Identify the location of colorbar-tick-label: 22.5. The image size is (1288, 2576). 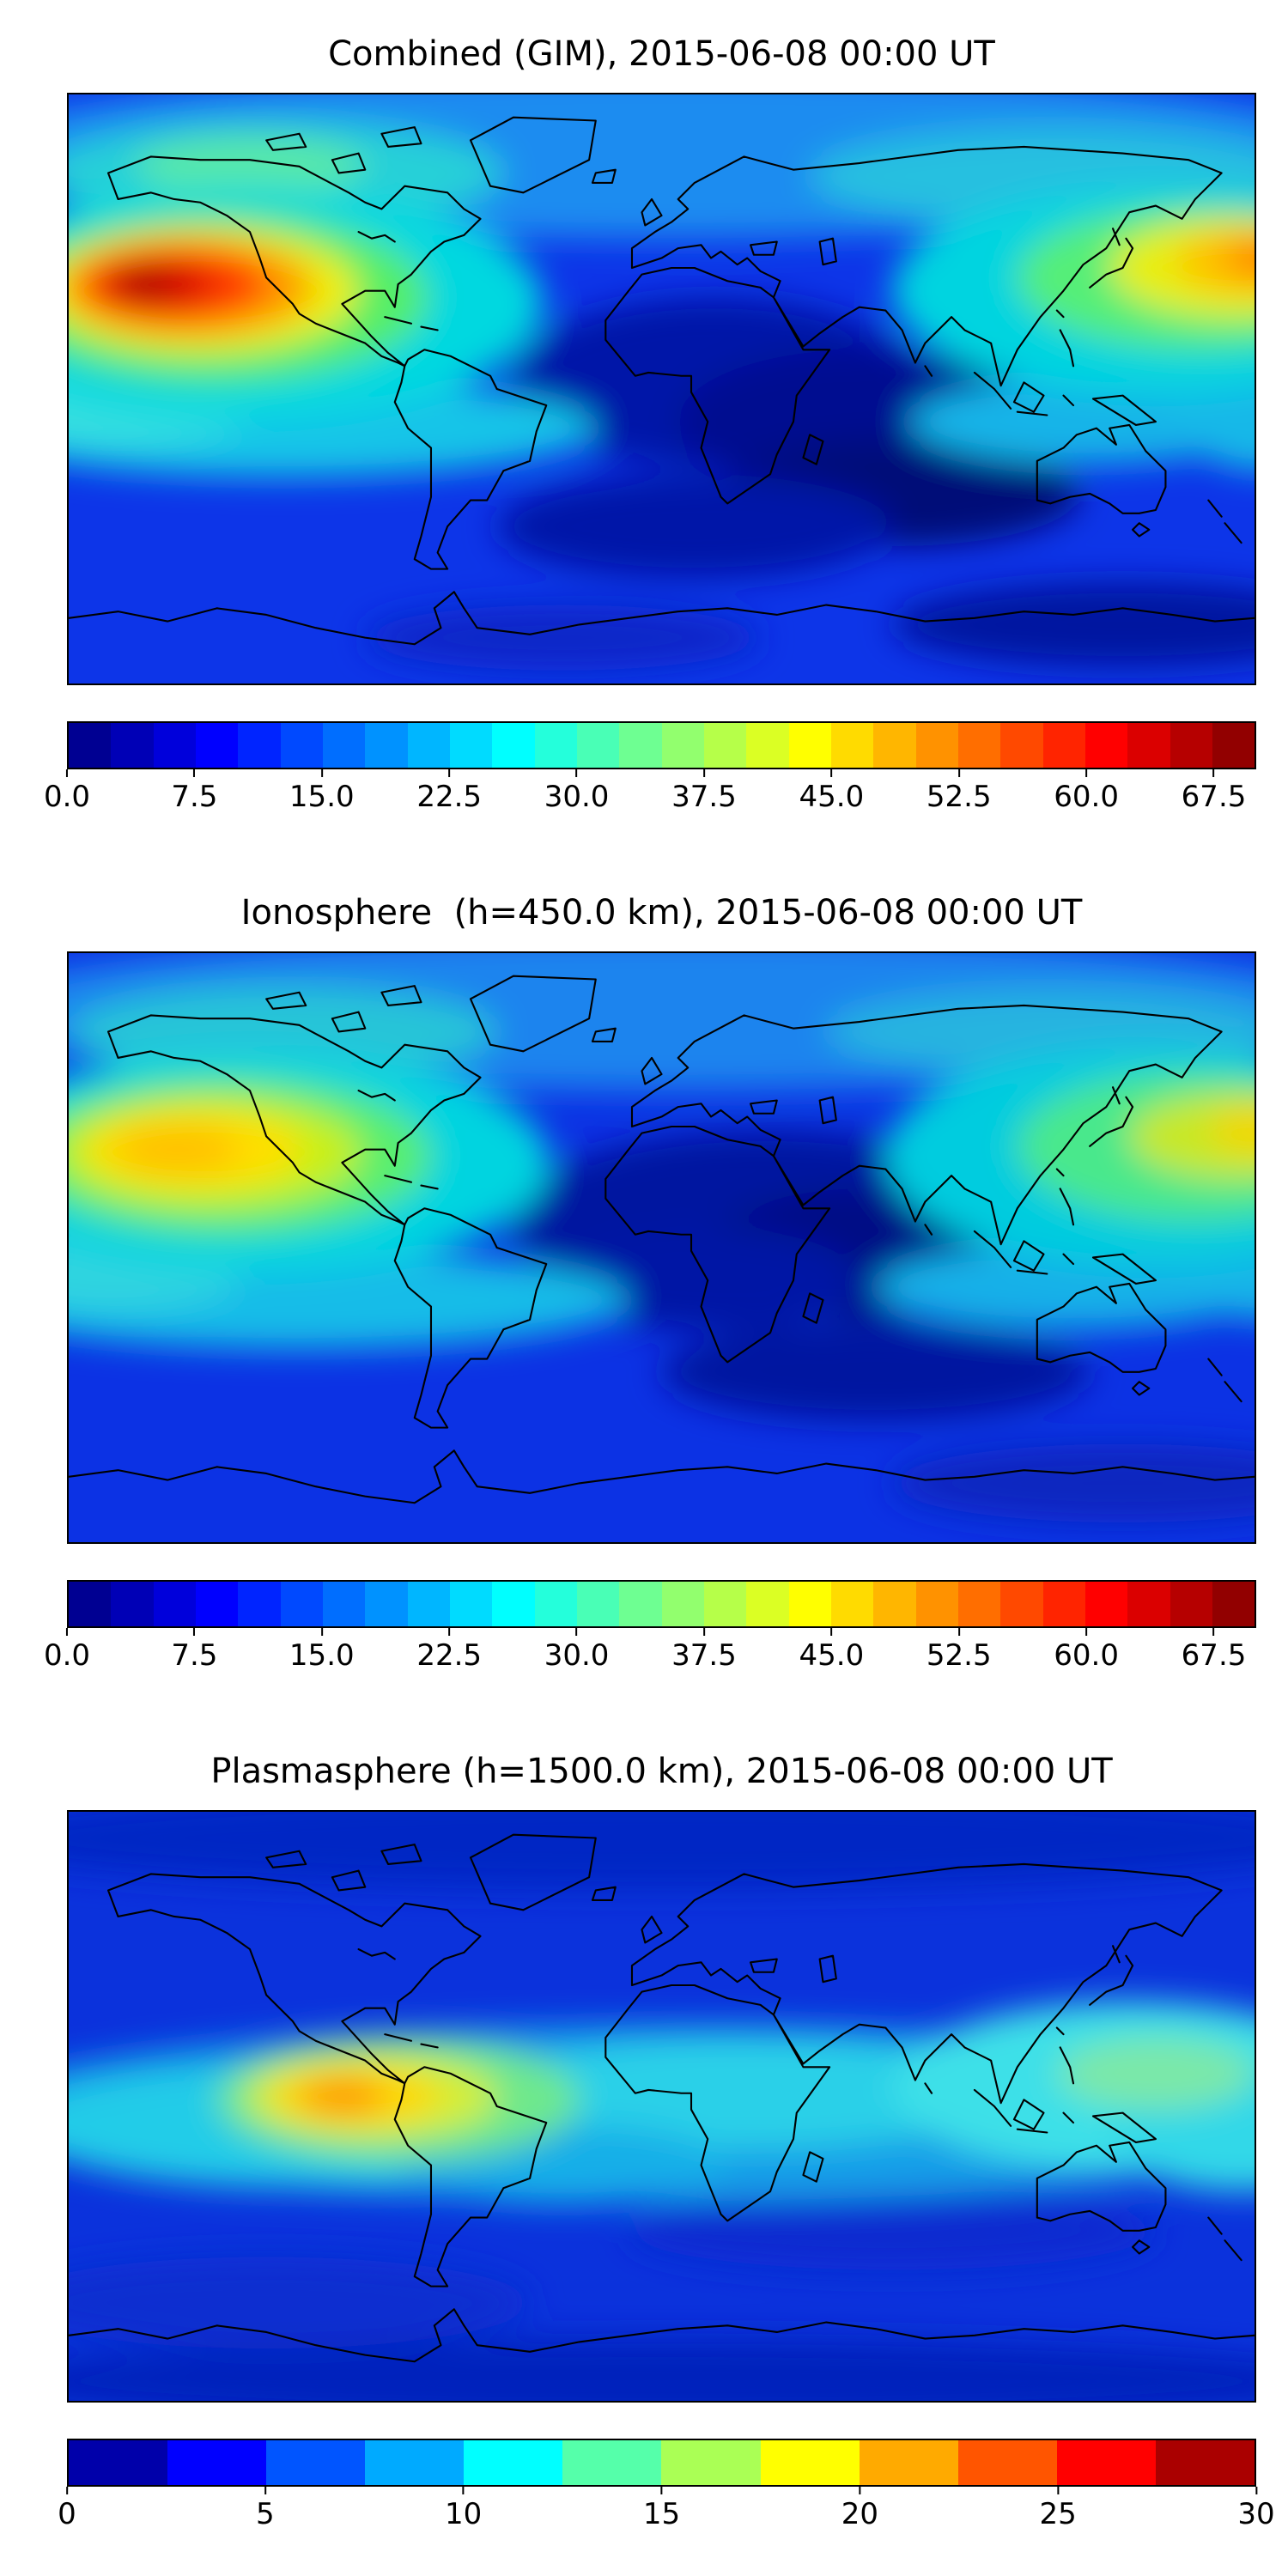
(450, 797).